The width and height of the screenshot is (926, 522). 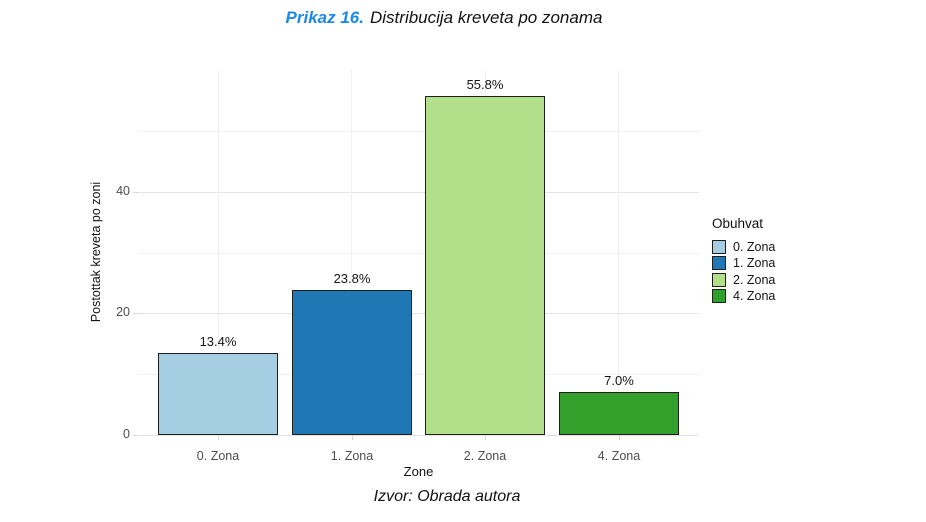 I want to click on y-axis-tick-label: 0, so click(x=126, y=434).